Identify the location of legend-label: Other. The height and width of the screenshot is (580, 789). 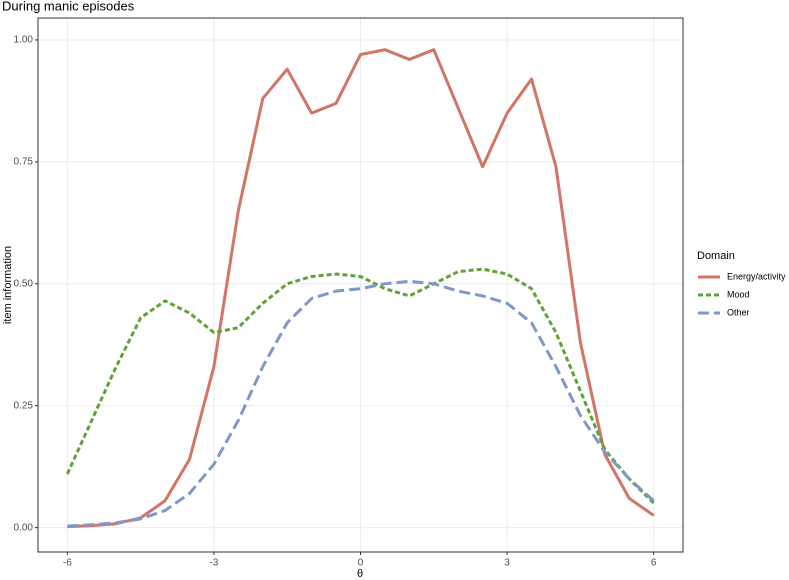
(738, 312).